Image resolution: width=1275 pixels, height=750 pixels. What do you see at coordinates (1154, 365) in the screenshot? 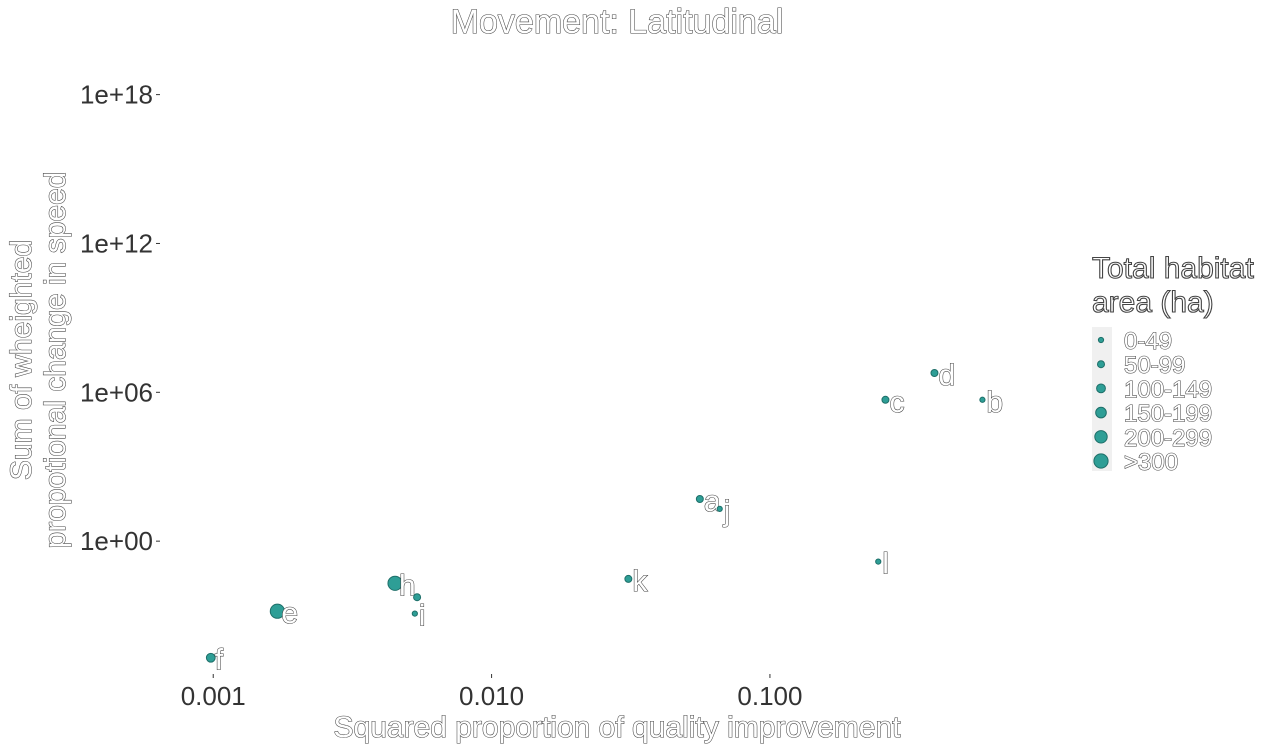
I see `legend-label: 50-99` at bounding box center [1154, 365].